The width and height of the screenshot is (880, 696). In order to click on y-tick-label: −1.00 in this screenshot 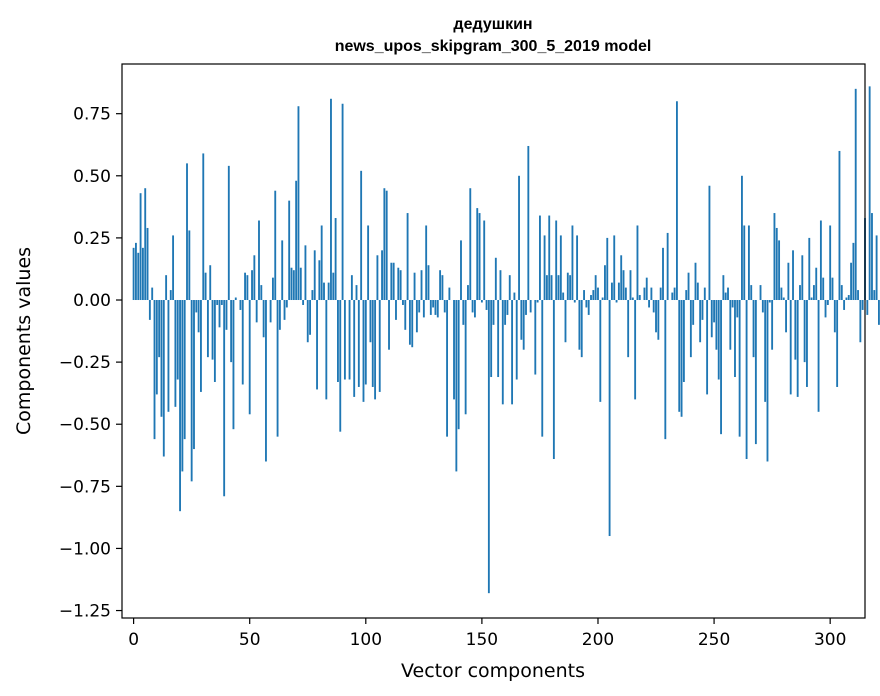, I will do `click(85, 549)`.